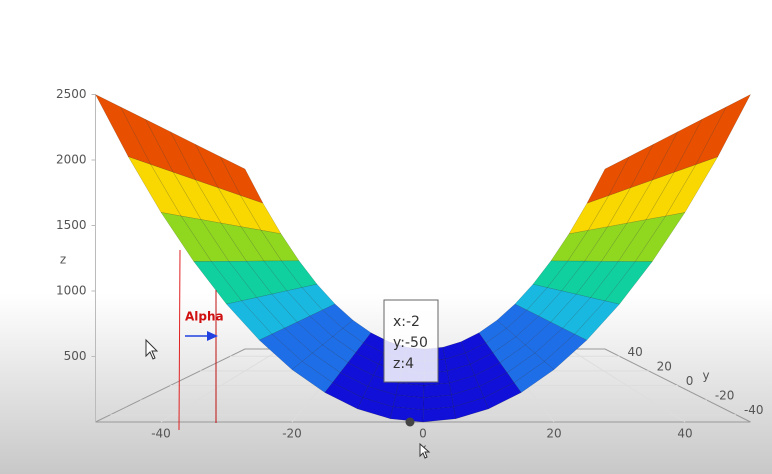 This screenshot has width=772, height=474. I want to click on y-tick-label: 40, so click(635, 352).